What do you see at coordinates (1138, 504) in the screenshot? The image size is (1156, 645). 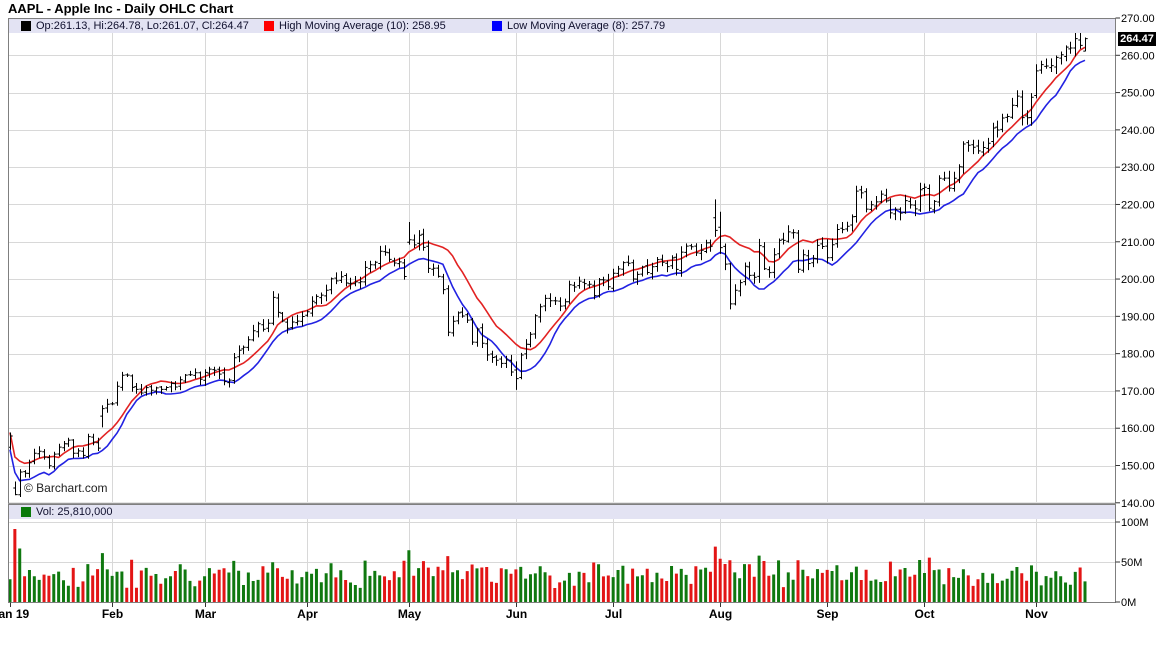 I see `price-axis-label: 140.00` at bounding box center [1138, 504].